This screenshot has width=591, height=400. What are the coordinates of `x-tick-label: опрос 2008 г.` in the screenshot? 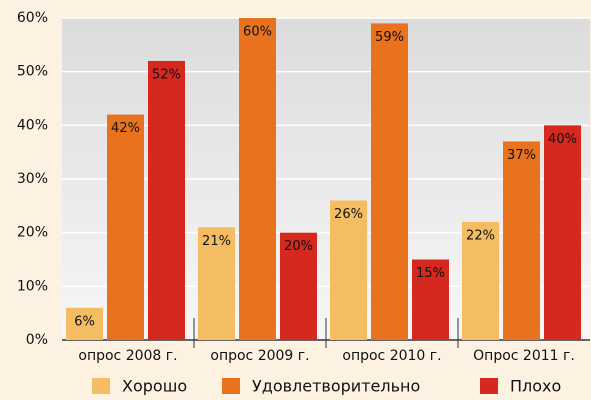 It's located at (127, 356).